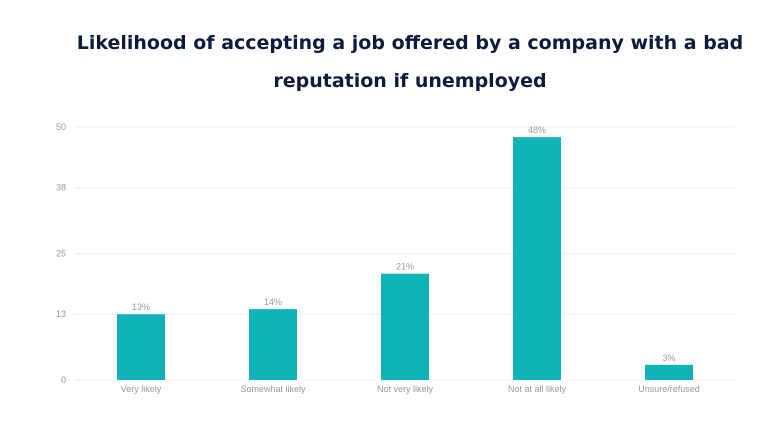 The height and width of the screenshot is (432, 768). What do you see at coordinates (273, 389) in the screenshot?
I see `x-tick-label: Somewhat likely` at bounding box center [273, 389].